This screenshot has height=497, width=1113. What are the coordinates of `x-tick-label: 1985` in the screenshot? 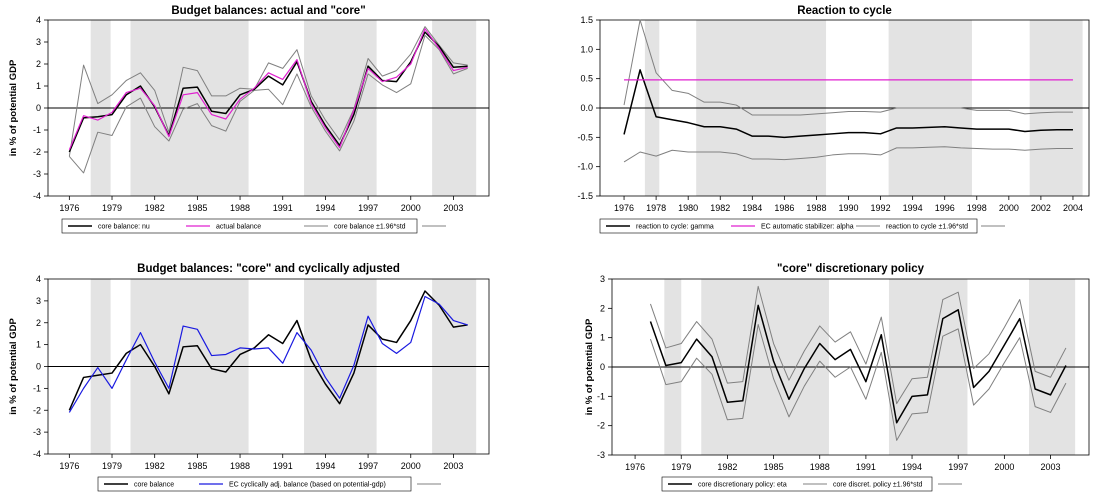 It's located at (197, 466).